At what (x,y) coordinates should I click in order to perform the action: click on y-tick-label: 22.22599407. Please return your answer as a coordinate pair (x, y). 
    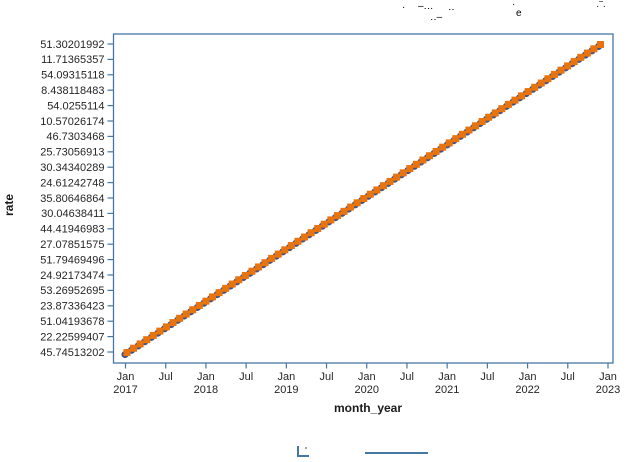
    Looking at the image, I should click on (72, 337).